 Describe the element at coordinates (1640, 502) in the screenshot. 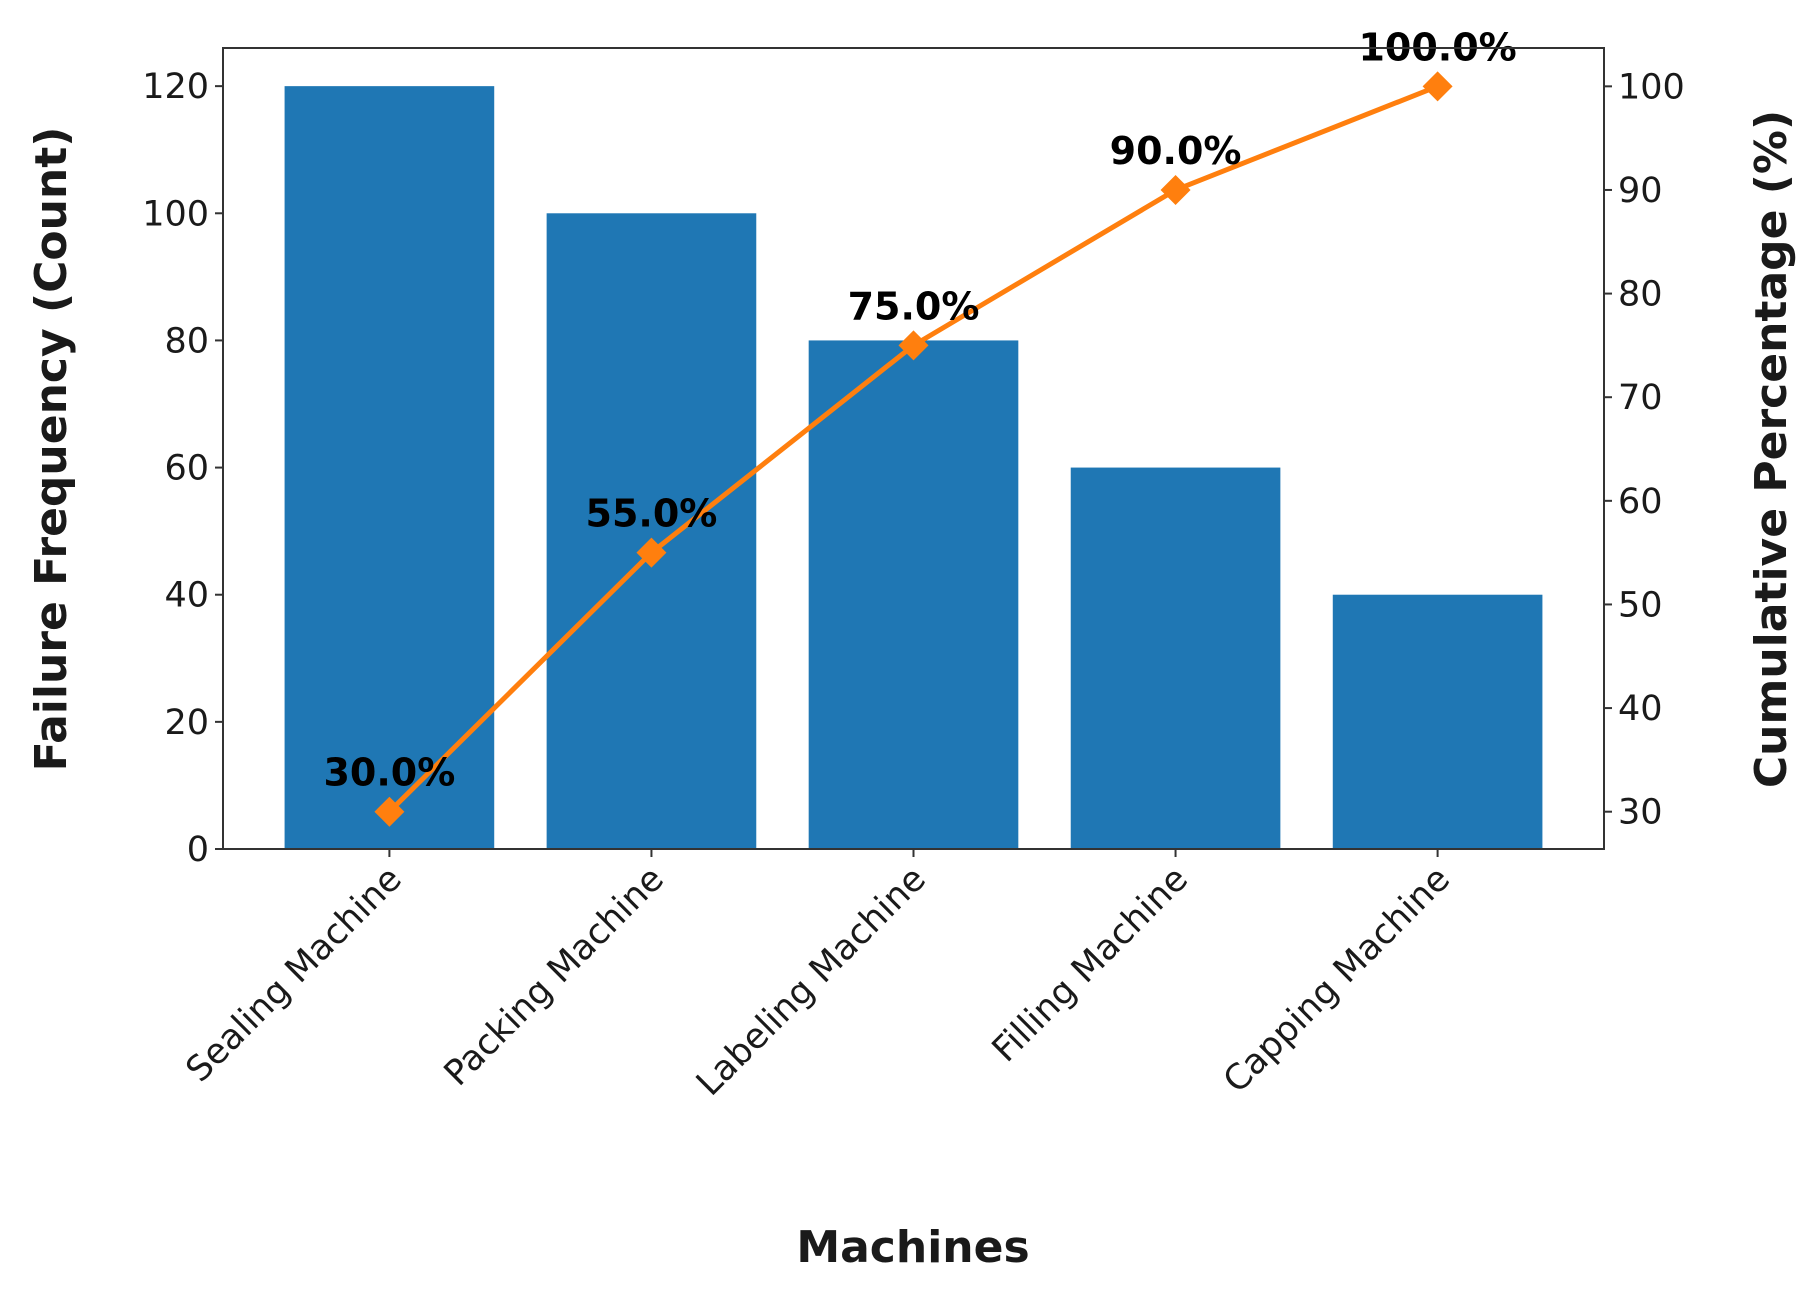

I see `y2-tick-label: 60` at that location.